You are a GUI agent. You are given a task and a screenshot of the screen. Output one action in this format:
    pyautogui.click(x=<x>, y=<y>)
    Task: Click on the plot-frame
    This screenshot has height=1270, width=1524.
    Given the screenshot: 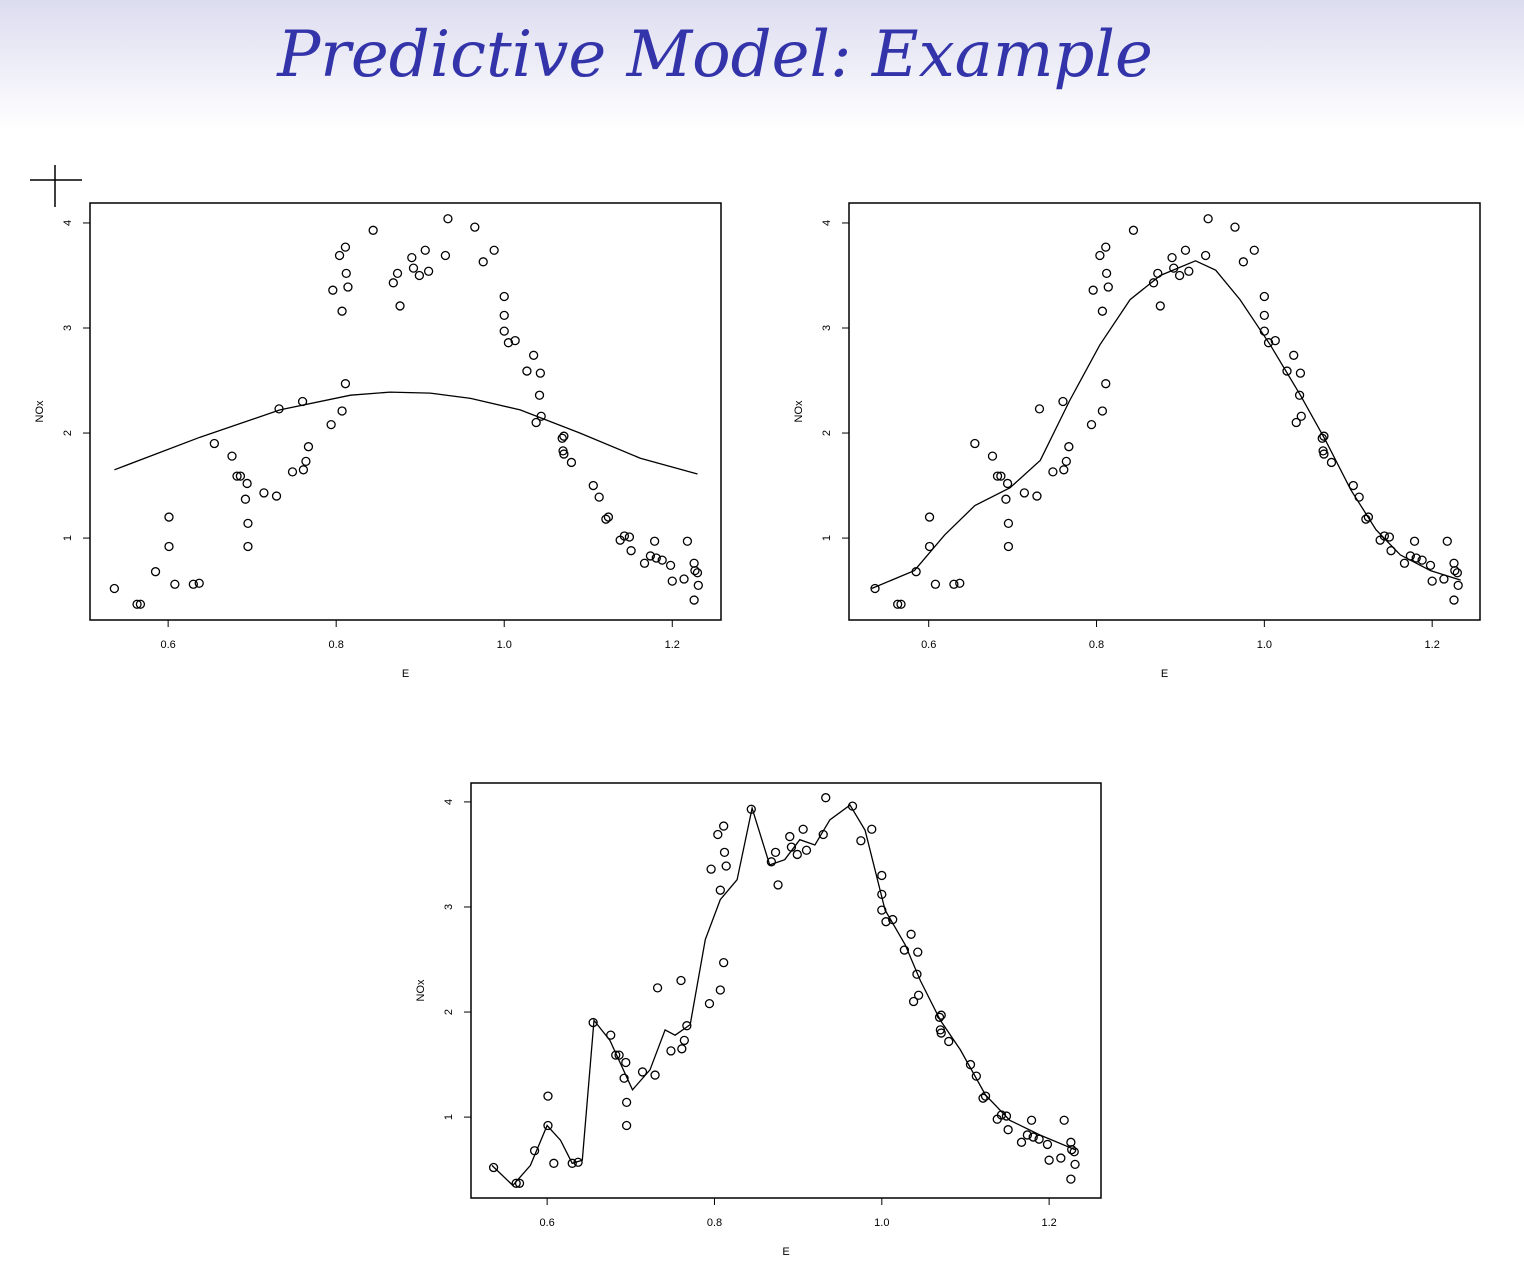 What is the action you would take?
    pyautogui.click(x=786, y=990)
    